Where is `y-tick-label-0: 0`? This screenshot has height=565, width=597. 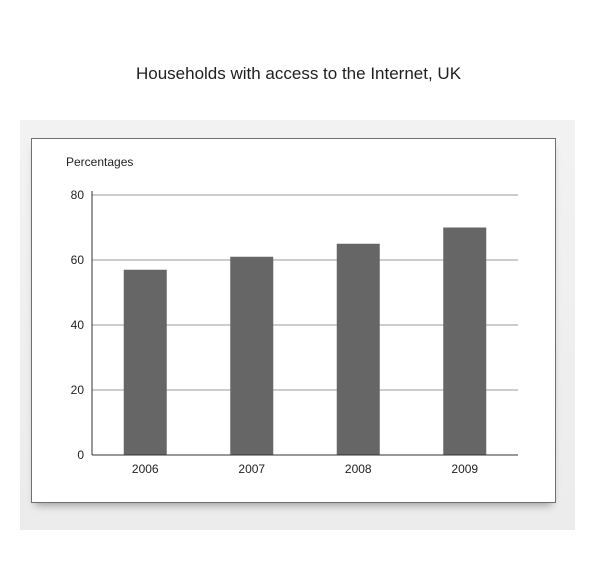
y-tick-label-0: 0 is located at coordinates (80, 455).